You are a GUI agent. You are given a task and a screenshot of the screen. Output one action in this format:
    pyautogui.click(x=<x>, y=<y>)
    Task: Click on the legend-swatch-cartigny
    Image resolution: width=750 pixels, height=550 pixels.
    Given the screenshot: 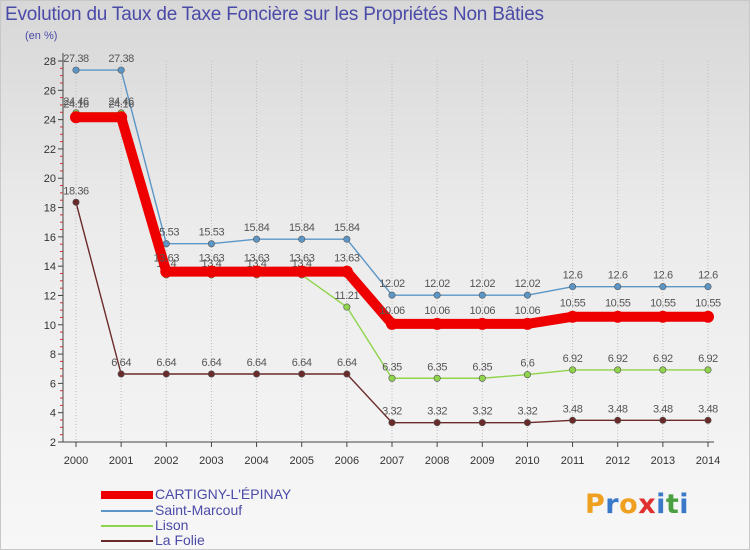 What is the action you would take?
    pyautogui.click(x=127, y=495)
    